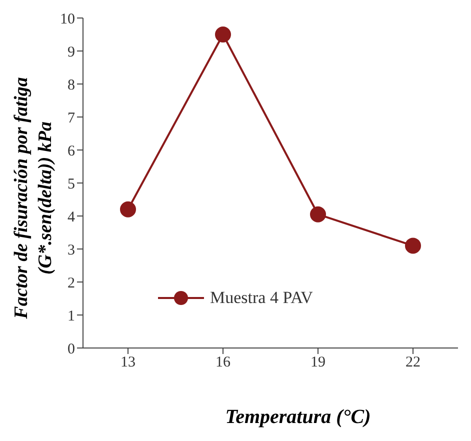 The width and height of the screenshot is (471, 441). Describe the element at coordinates (72, 118) in the screenshot. I see `y-tick-label: 7` at that location.